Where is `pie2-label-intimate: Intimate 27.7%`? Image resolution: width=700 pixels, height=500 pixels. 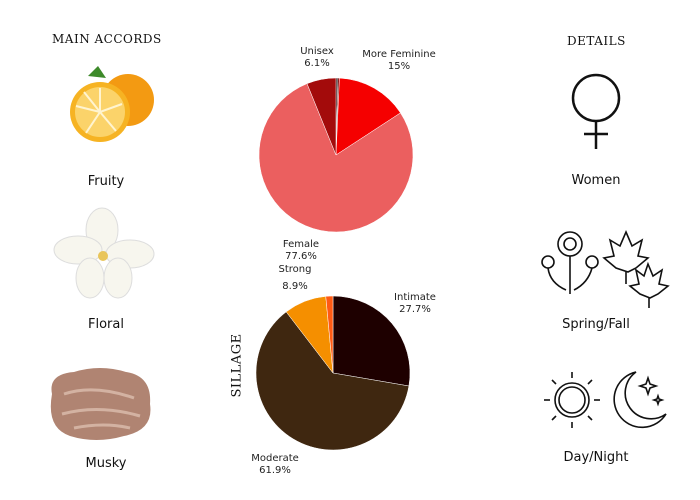
pie2-label-intimate: Intimate 27.7% is located at coordinates (415, 303).